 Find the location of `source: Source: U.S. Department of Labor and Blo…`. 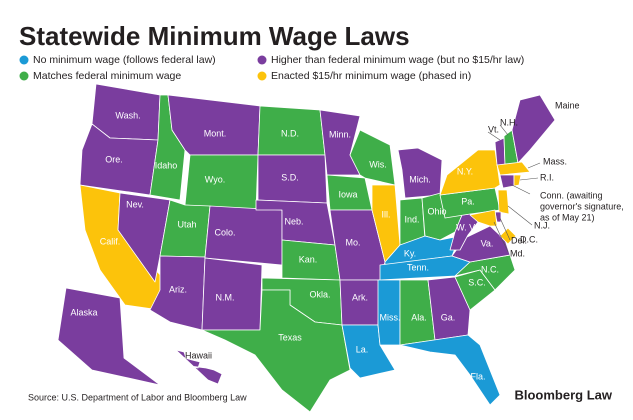

source: Source: U.S. Department of Labor and Blo… is located at coordinates (137, 397).